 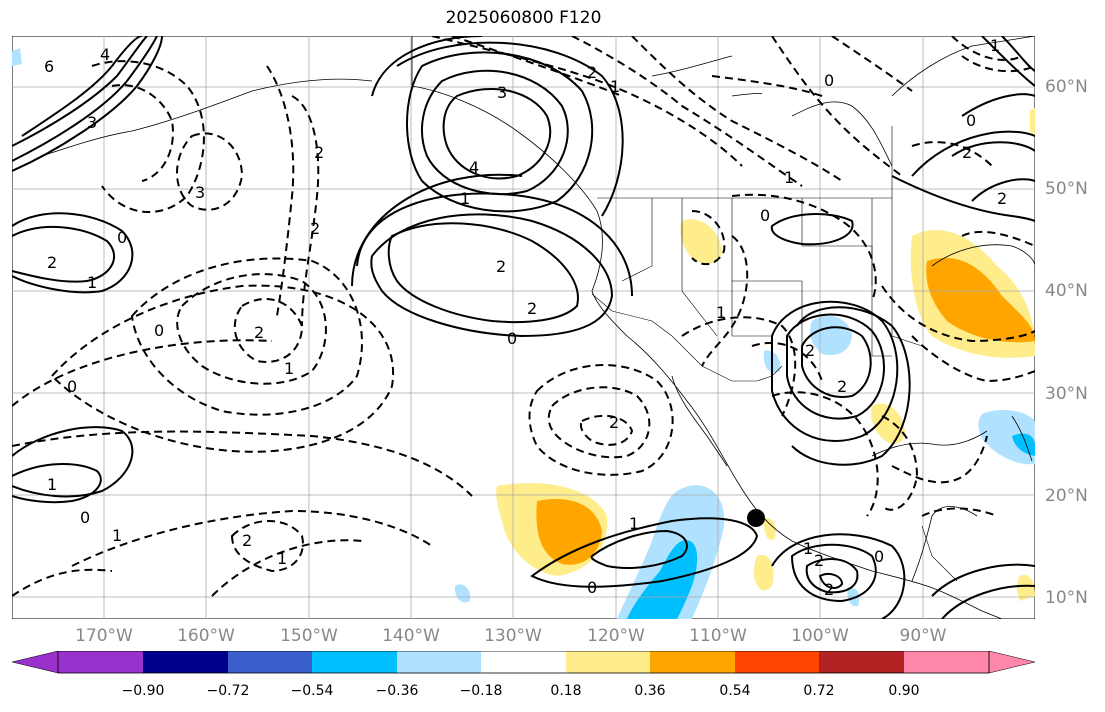 I want to click on lon-label-90w: 90°W, so click(x=923, y=636).